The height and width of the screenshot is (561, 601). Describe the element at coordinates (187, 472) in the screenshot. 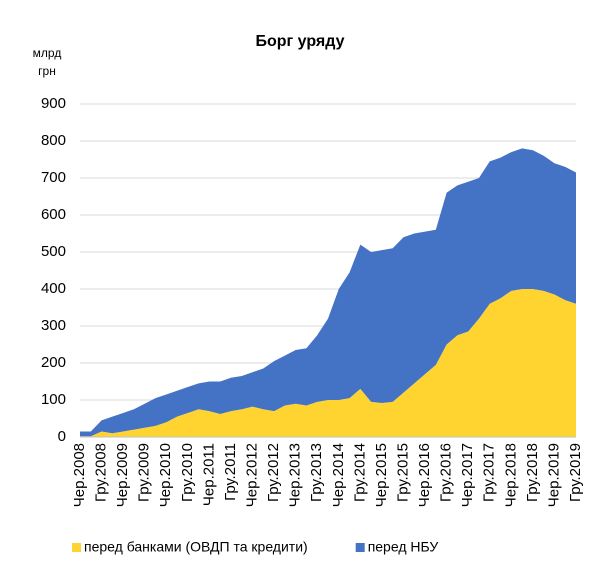

I see `x-tick-label: Гру.2010` at that location.